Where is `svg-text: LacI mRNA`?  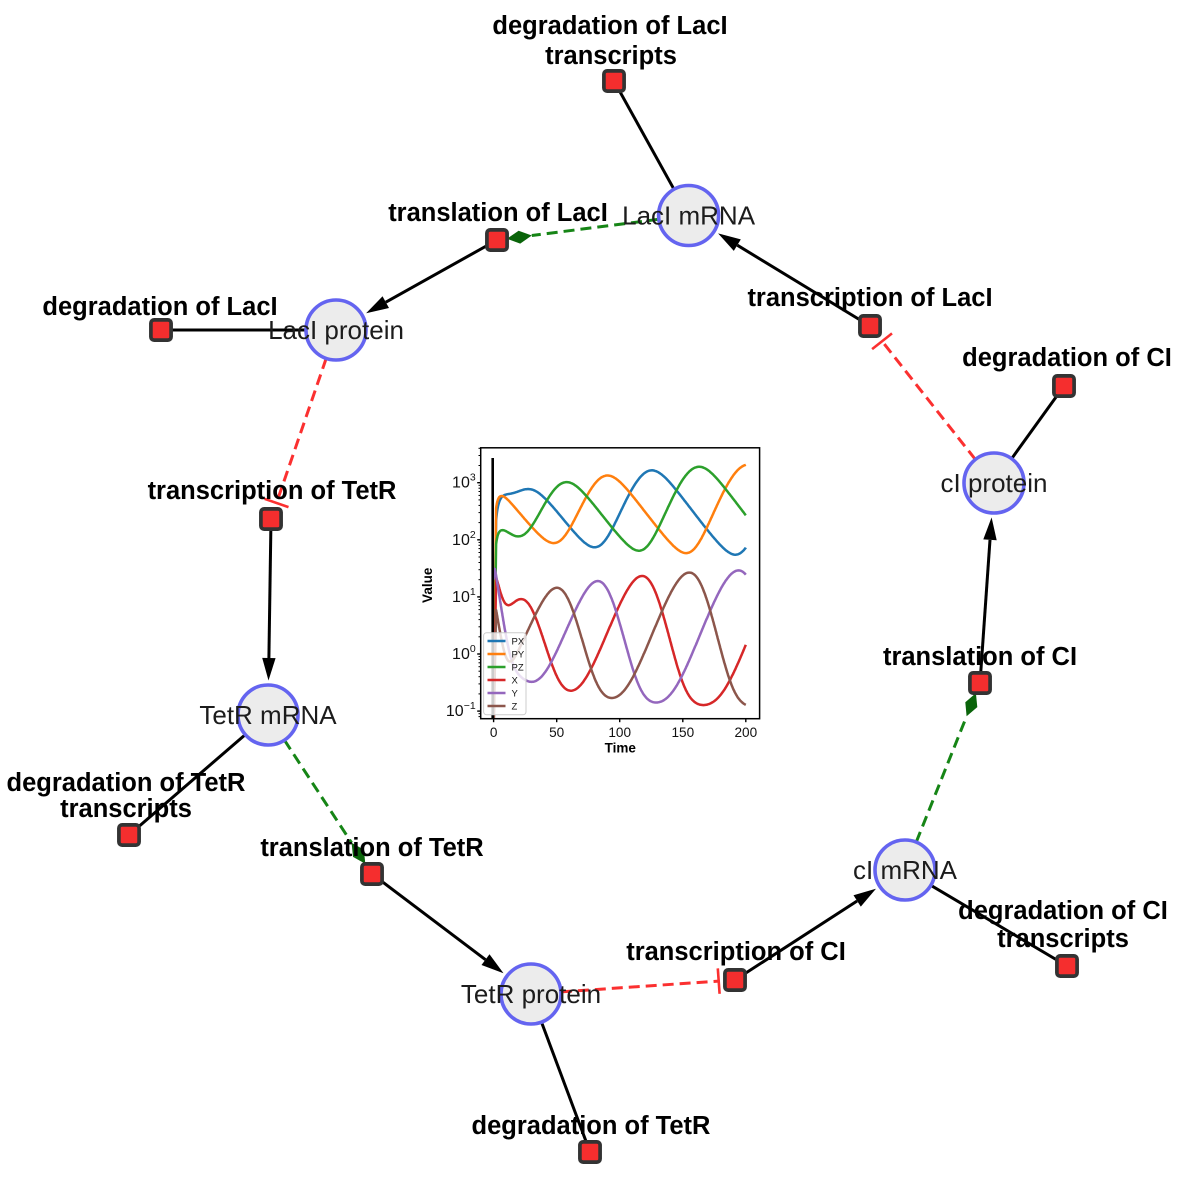 svg-text: LacI mRNA is located at coordinates (689, 216).